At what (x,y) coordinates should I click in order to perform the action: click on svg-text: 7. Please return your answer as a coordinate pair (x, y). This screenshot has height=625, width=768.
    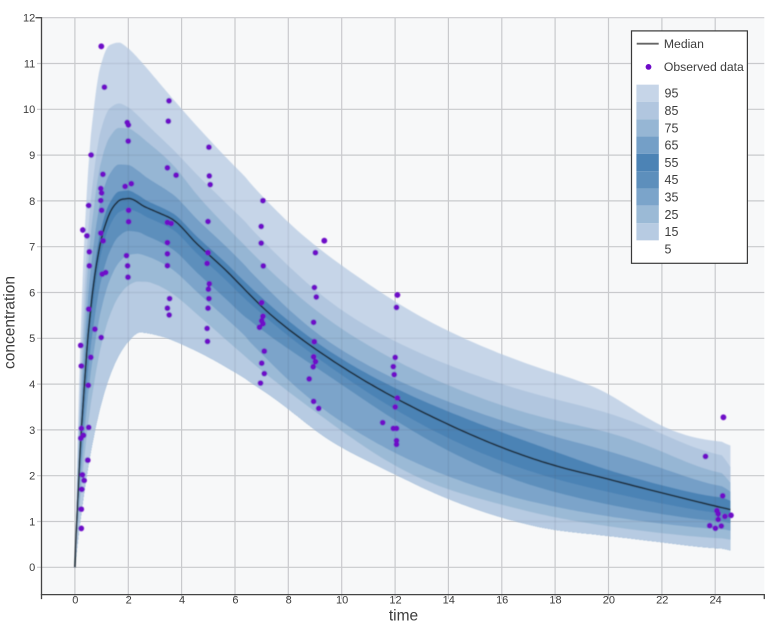
    Looking at the image, I should click on (32, 248).